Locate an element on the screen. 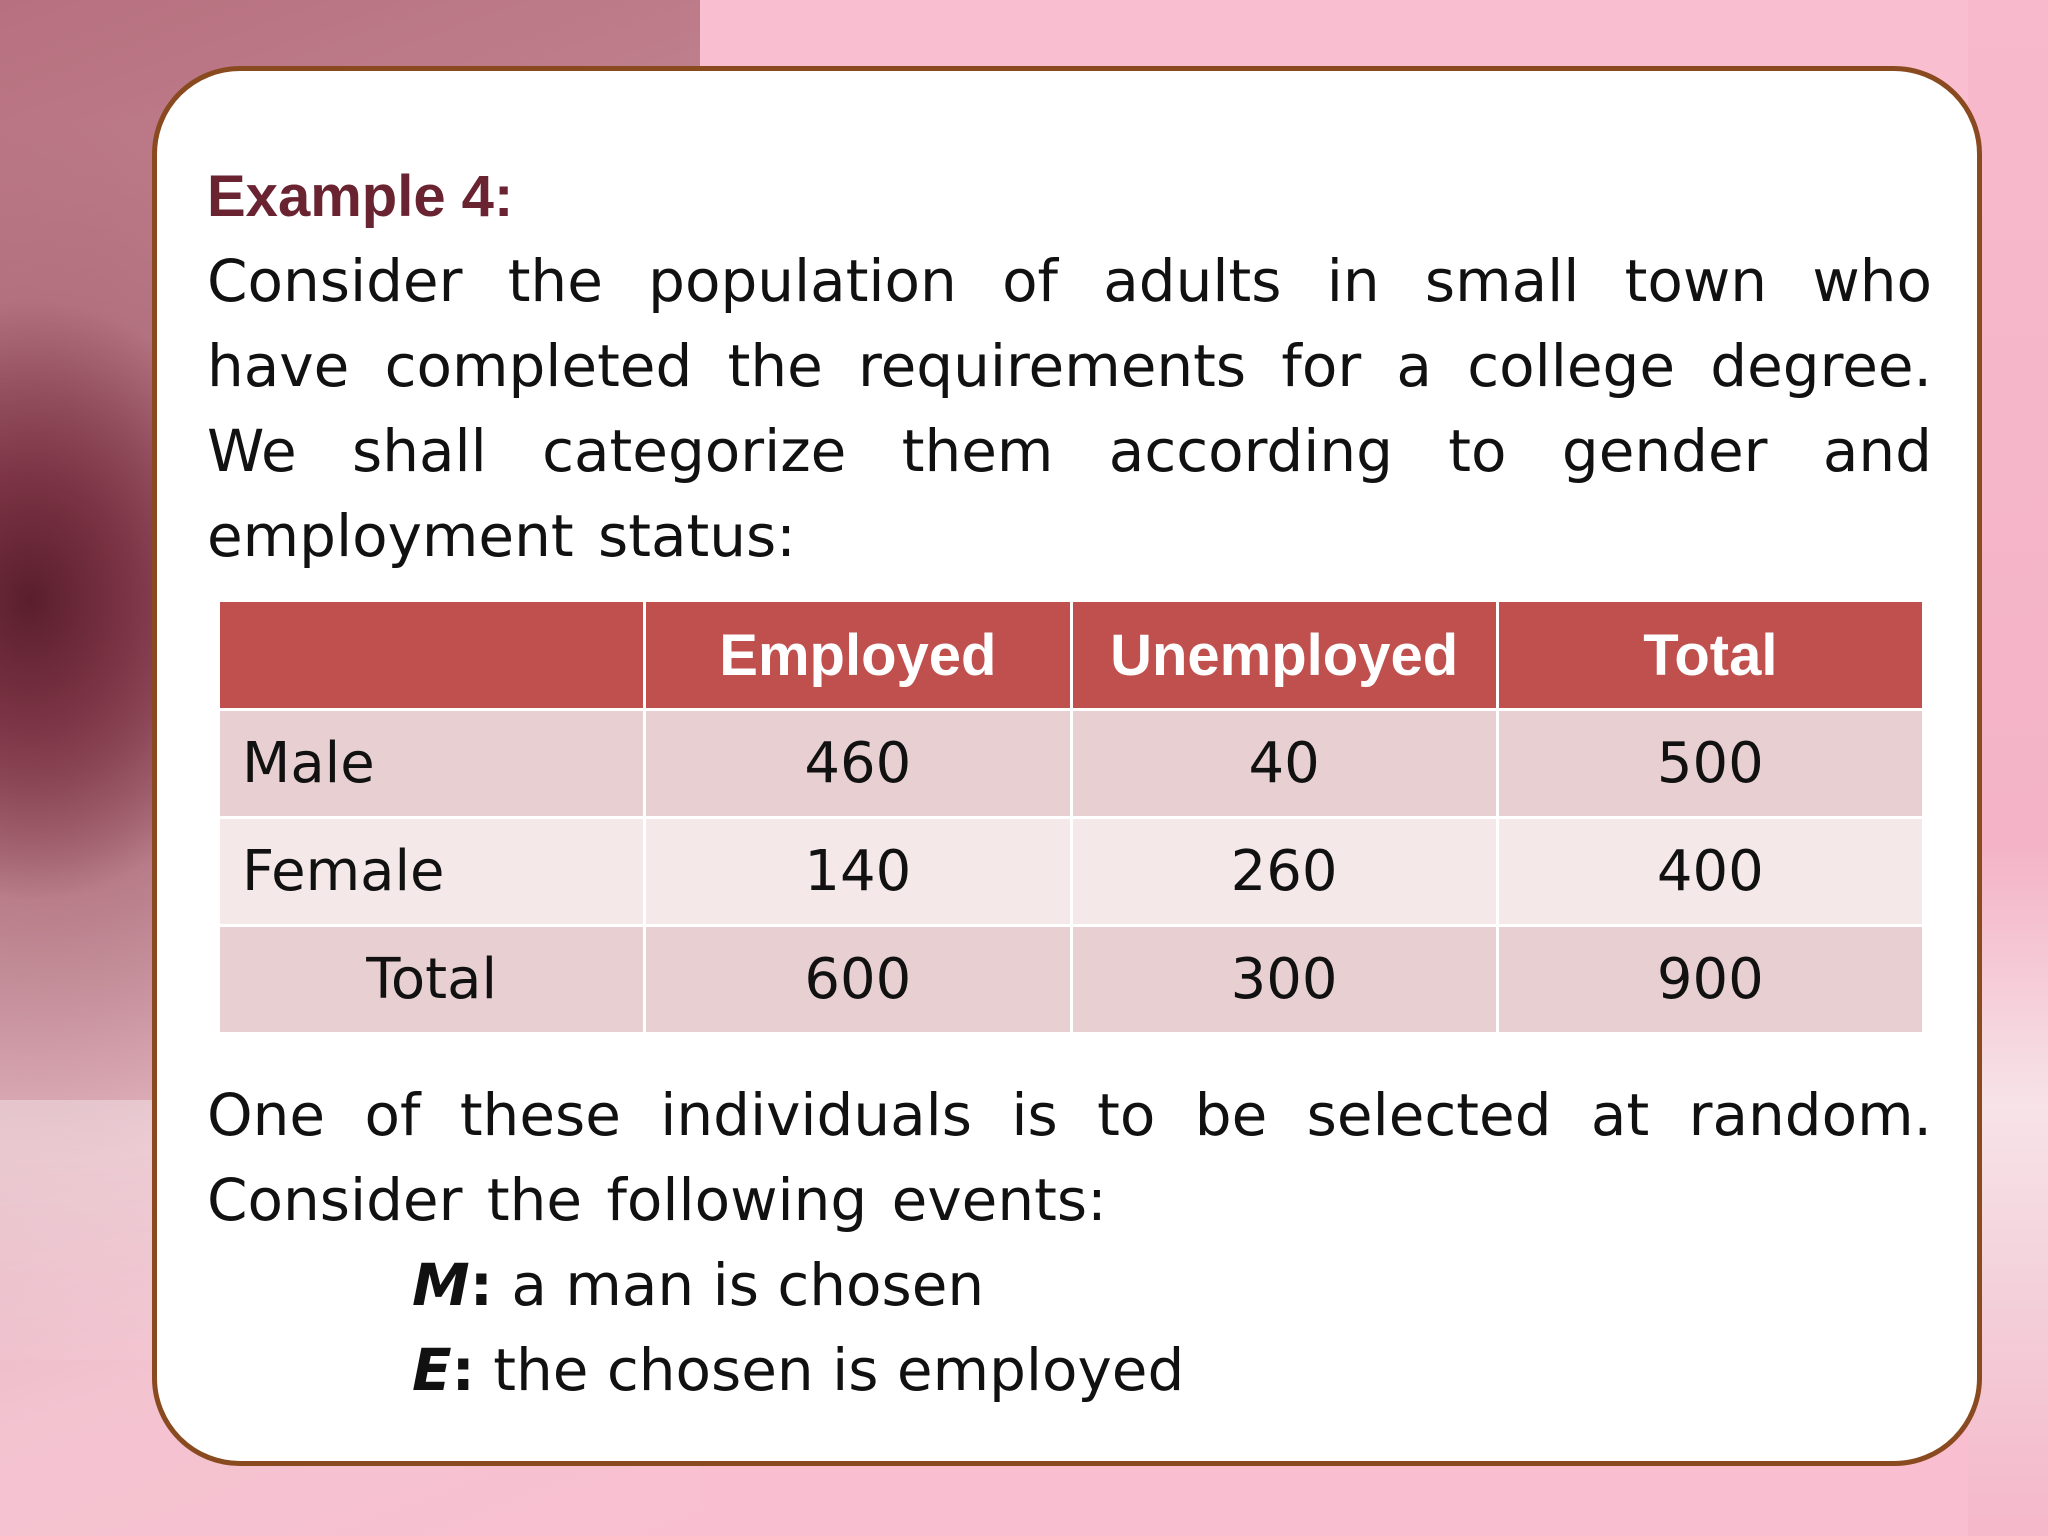 This screenshot has width=2048, height=1536. event-text: a man is chosen is located at coordinates (738, 1285).